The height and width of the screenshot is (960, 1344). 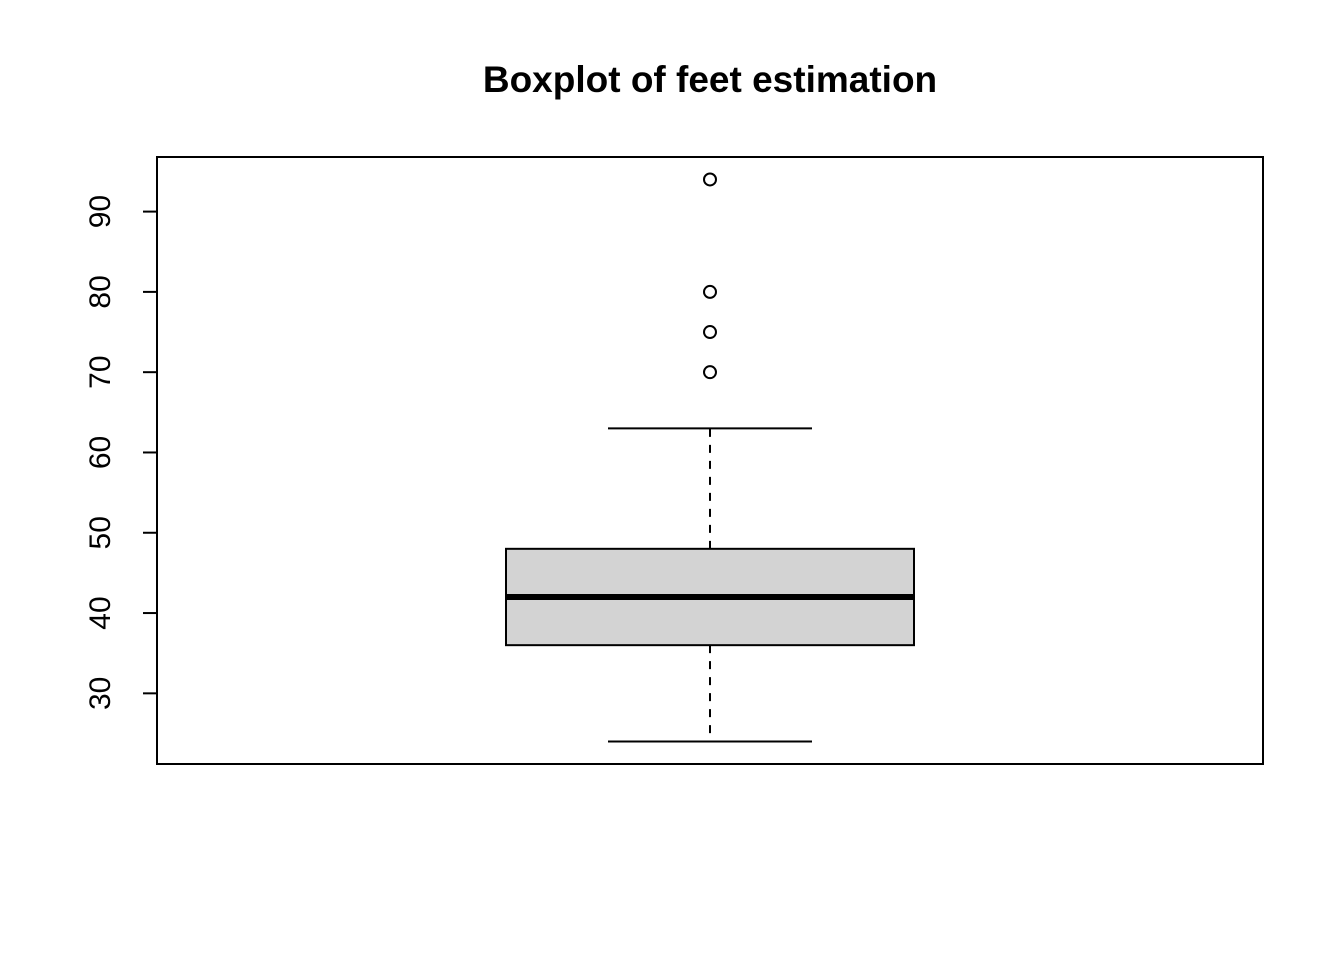 I want to click on y-tick-label: 80, so click(x=100, y=291).